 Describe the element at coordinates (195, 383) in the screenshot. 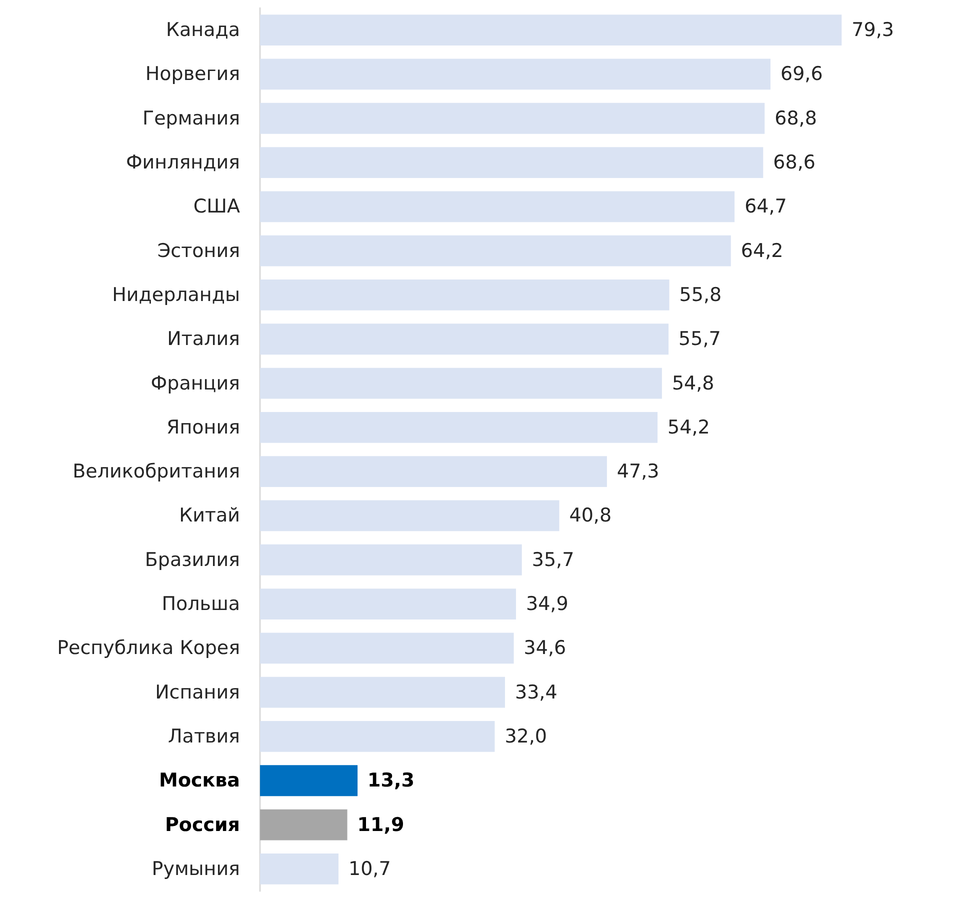

I see `y-tick-label: Франция` at that location.